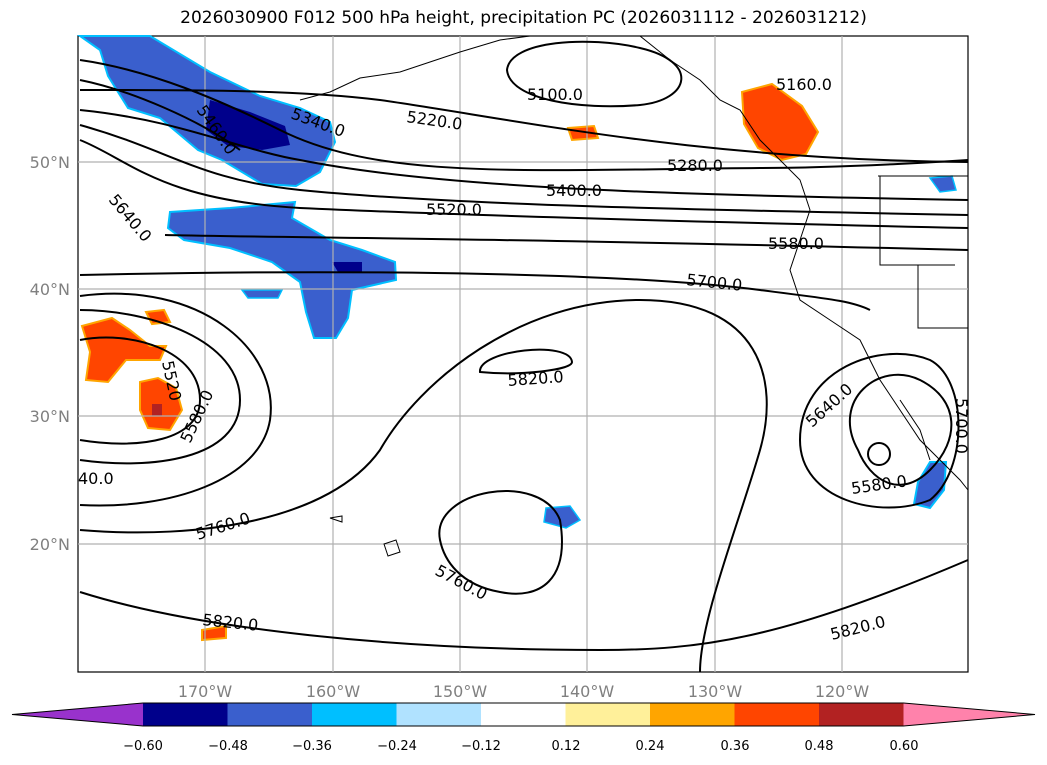  Describe the element at coordinates (574, 190) in the screenshot. I see `contour-label: 5400.0` at that location.